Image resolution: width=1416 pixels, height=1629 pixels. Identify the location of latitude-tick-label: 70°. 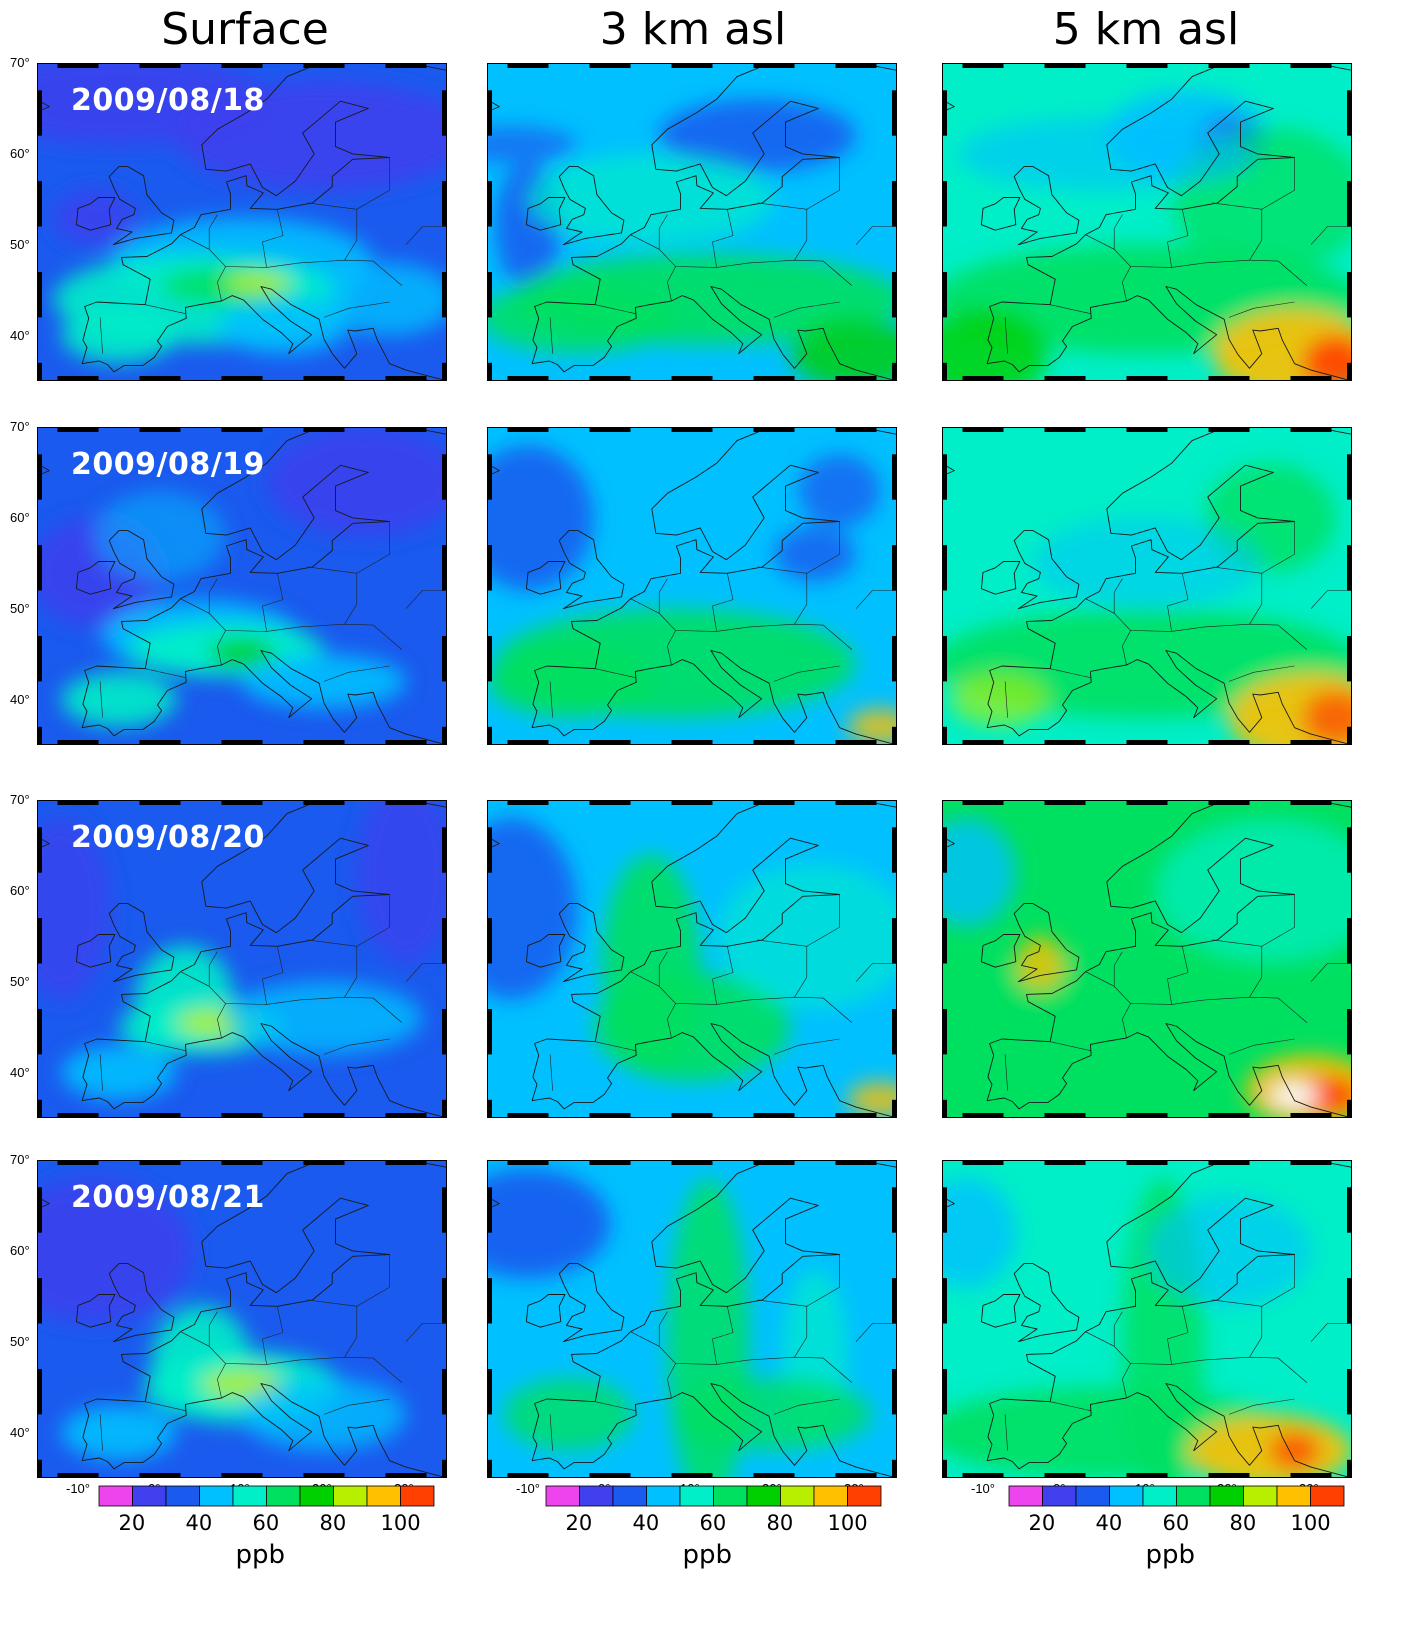
(20, 1159).